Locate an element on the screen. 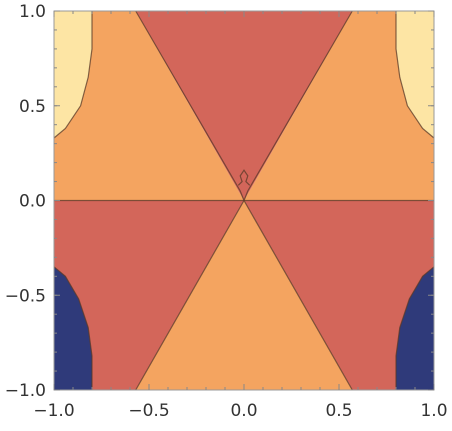 This screenshot has height=431, width=452. y-axis-tick-labels: −1.0 −0.5 0.0 0.5 1.0 is located at coordinates (25, 201).